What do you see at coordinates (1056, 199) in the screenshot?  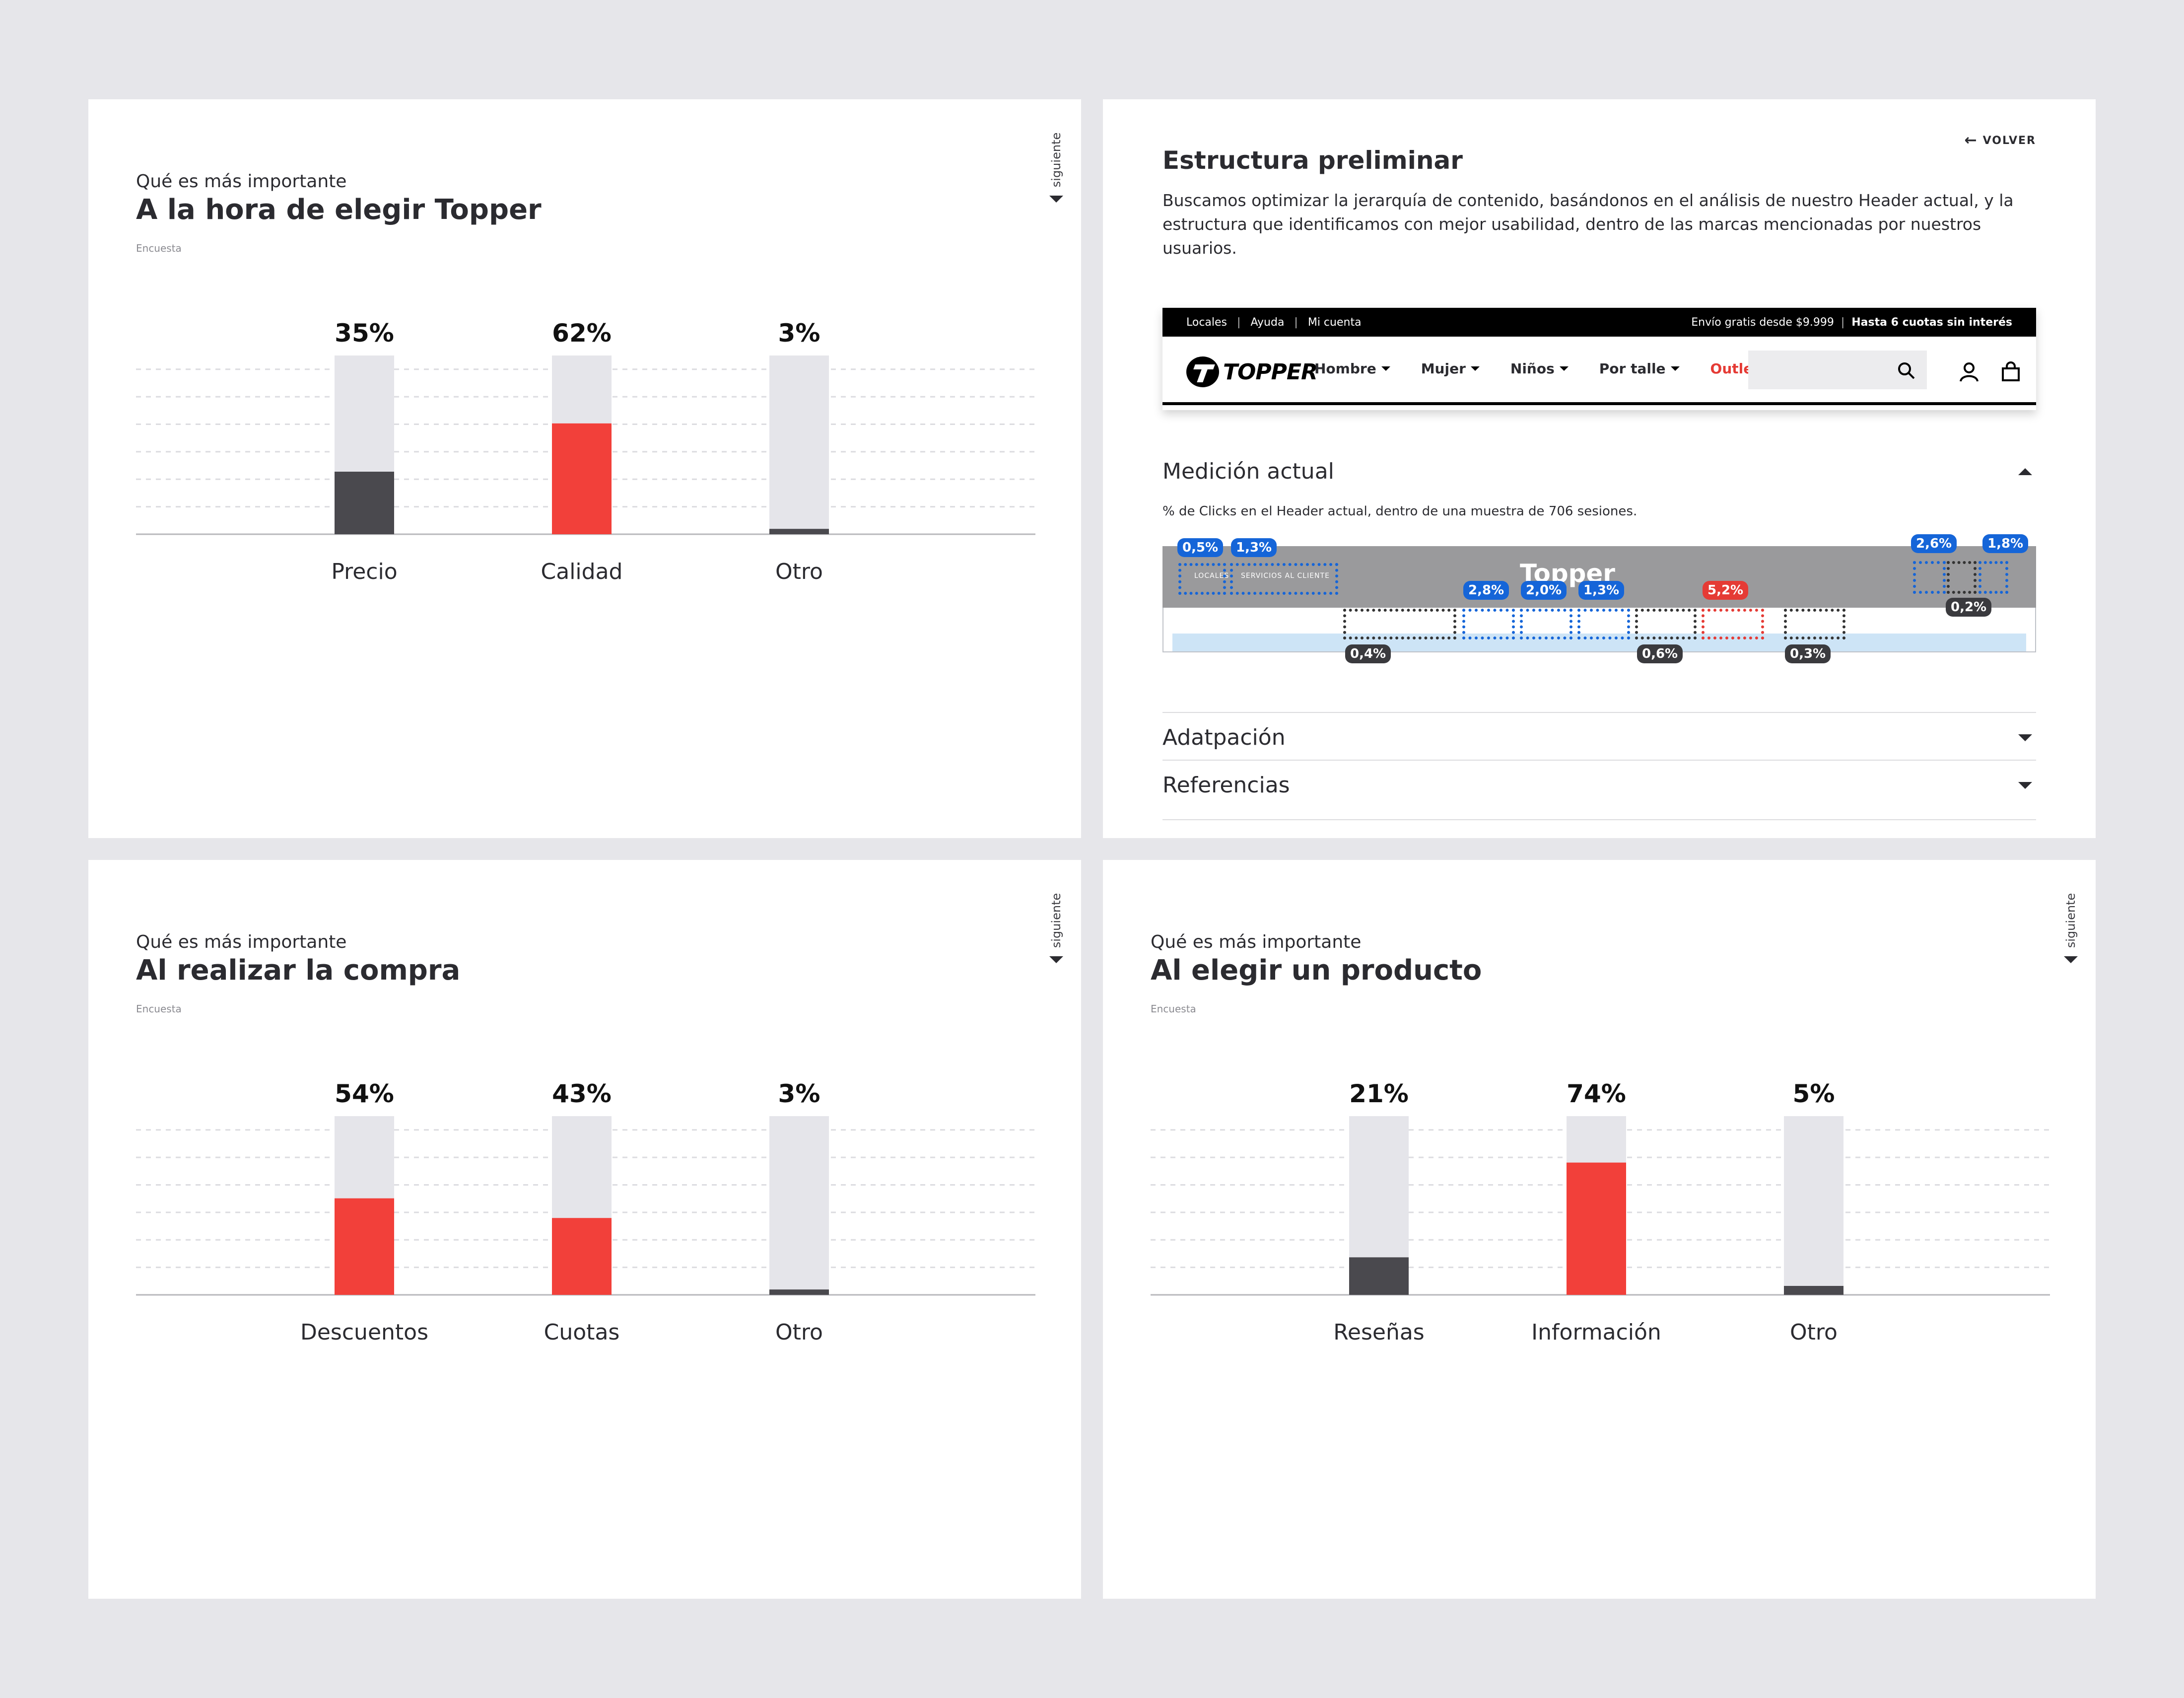 I see `arrow-down-icon` at bounding box center [1056, 199].